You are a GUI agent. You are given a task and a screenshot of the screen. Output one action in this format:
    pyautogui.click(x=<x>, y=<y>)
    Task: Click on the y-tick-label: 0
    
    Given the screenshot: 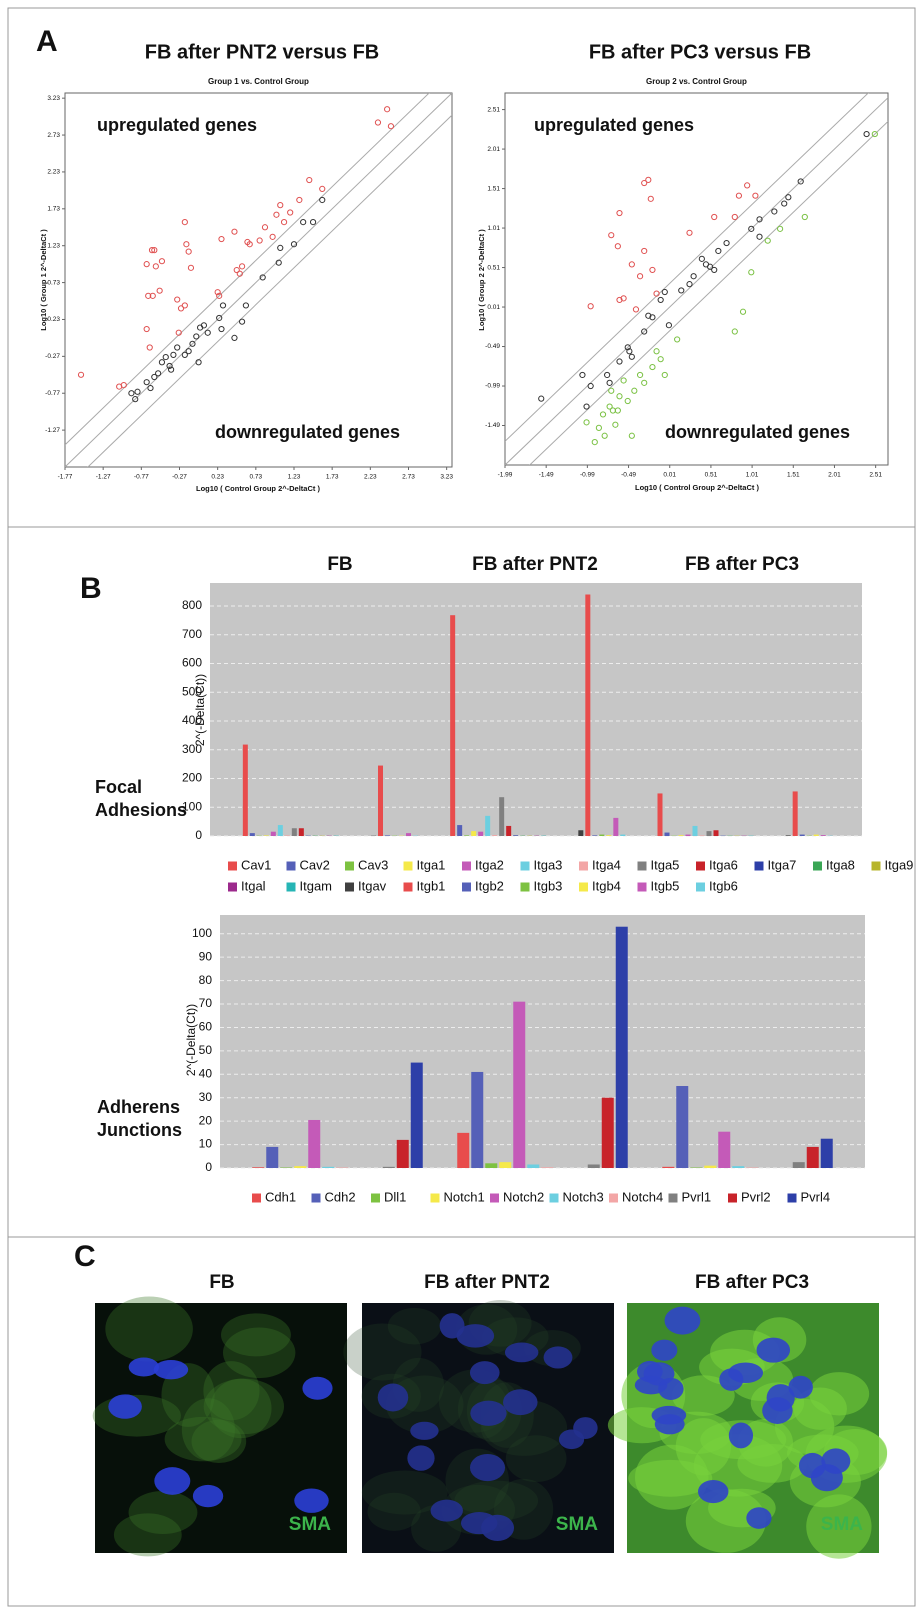 What is the action you would take?
    pyautogui.click(x=208, y=1167)
    